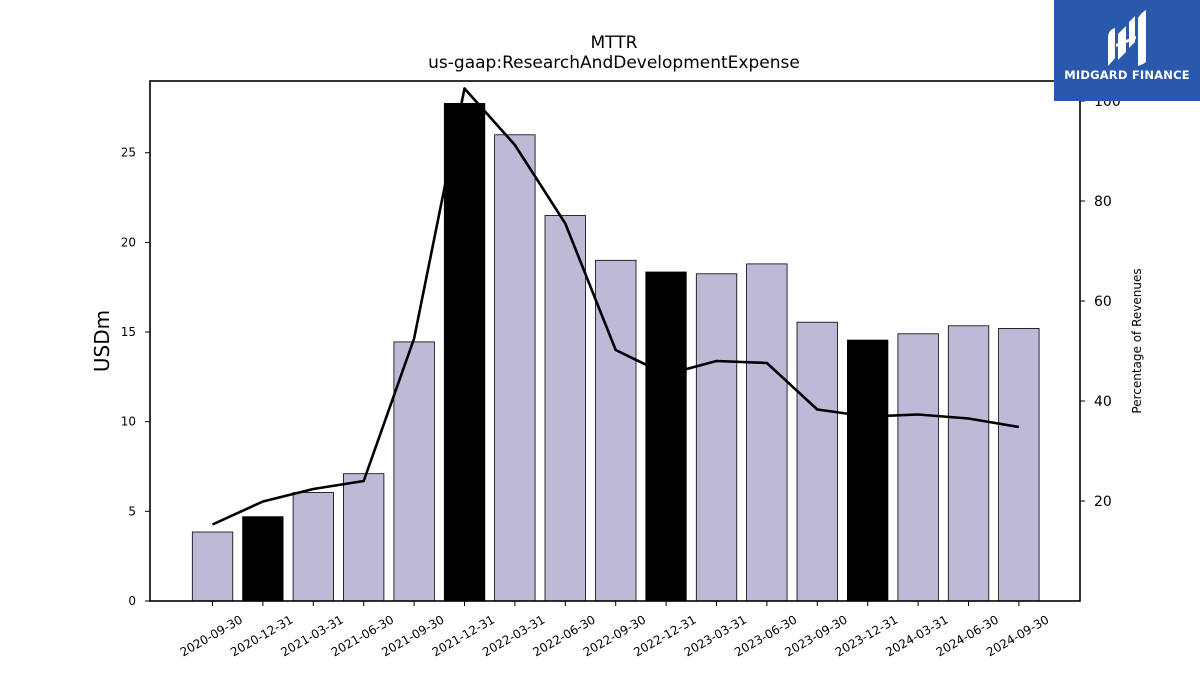  I want to click on chart-subtitle: us-gaap:ResearchAndDevelopmentExpense, so click(614, 63).